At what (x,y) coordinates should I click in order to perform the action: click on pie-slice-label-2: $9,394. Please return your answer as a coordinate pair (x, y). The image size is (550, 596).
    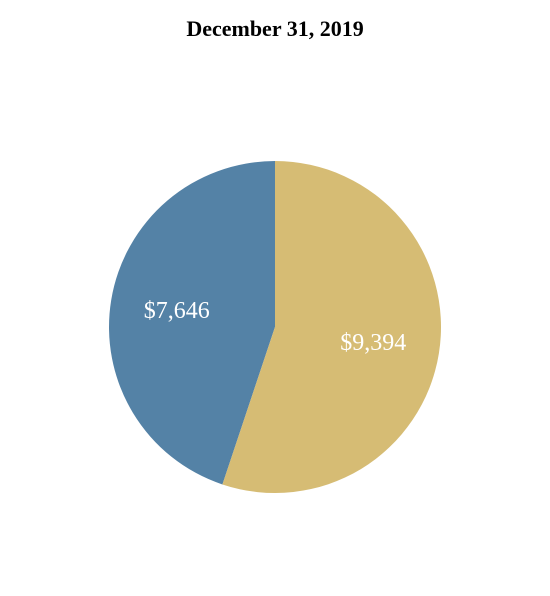
    Looking at the image, I should click on (373, 343).